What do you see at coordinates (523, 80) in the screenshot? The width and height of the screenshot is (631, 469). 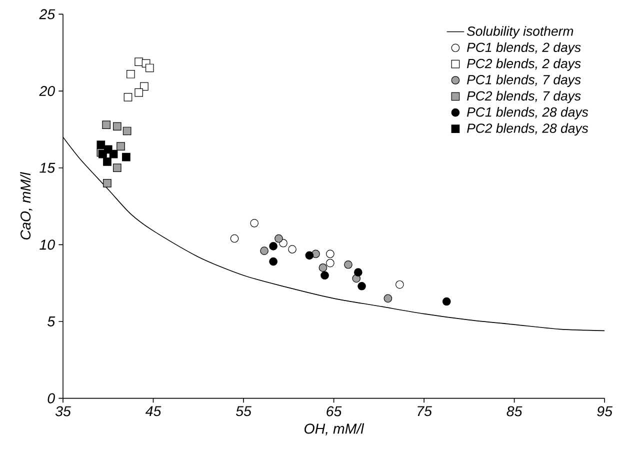 I see `legend-label: PC1 blends, 7 days` at bounding box center [523, 80].